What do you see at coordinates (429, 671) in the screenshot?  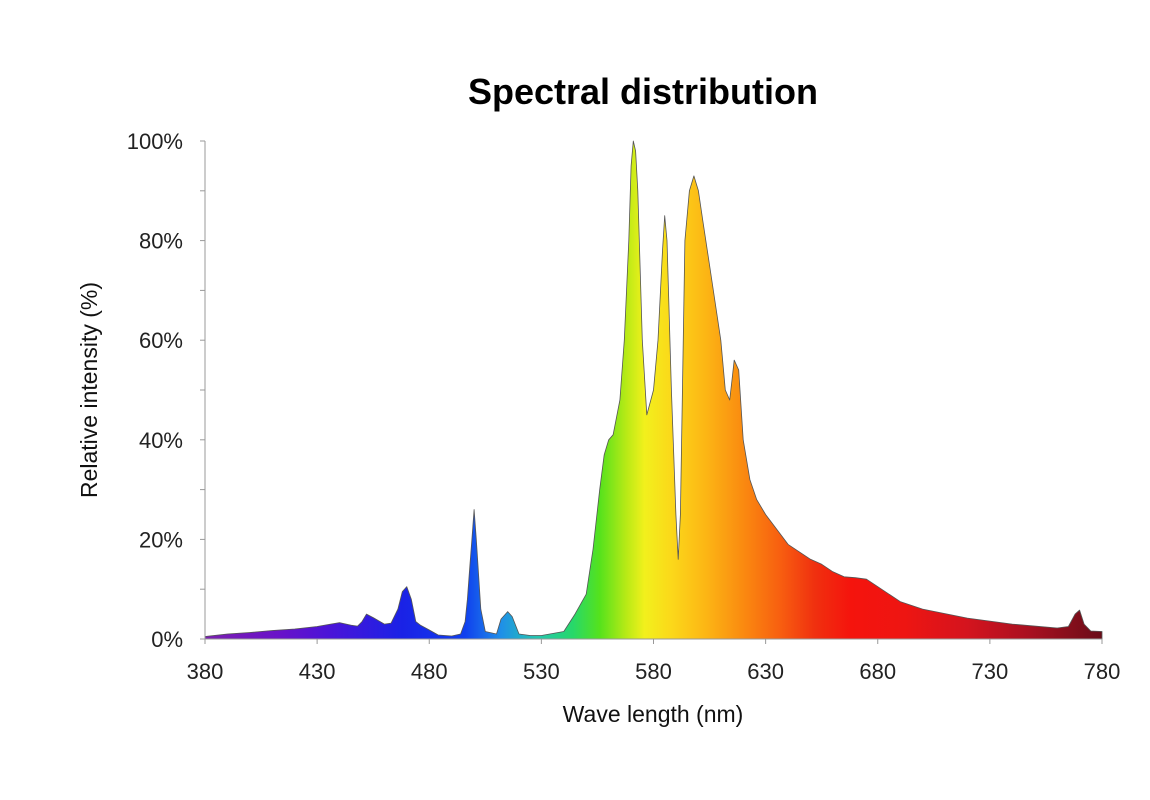 I see `x-tick-label: 480` at bounding box center [429, 671].